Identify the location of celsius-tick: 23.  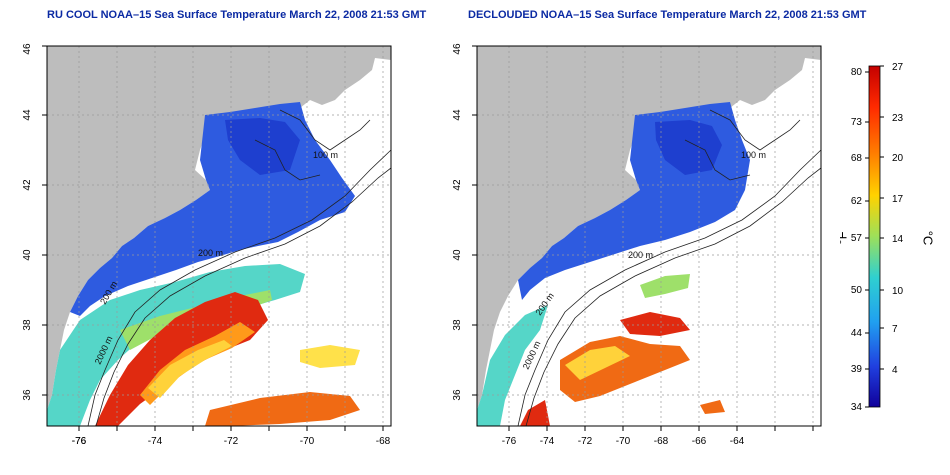
(898, 118).